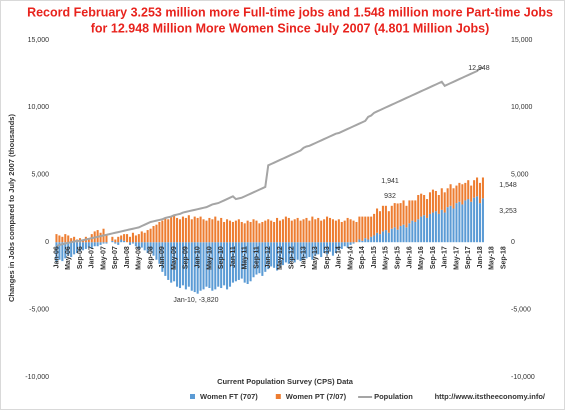  What do you see at coordinates (492, 258) in the screenshot?
I see `x-tick-label: May-18` at bounding box center [492, 258].